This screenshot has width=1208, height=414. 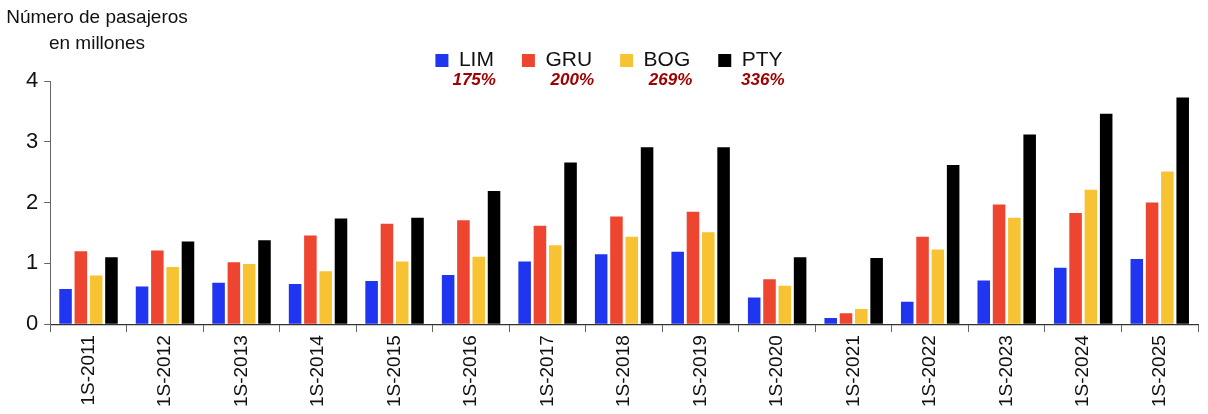 I want to click on annotation: 200%, so click(x=572, y=80).